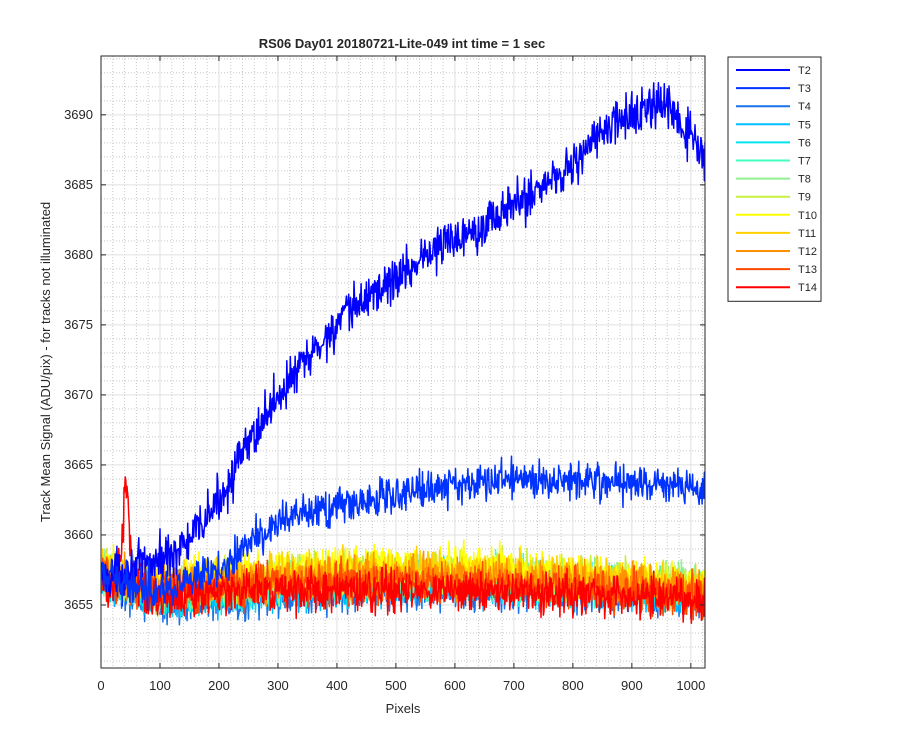 Image resolution: width=900 pixels, height=750 pixels. I want to click on legend-label-T4: T4, so click(804, 107).